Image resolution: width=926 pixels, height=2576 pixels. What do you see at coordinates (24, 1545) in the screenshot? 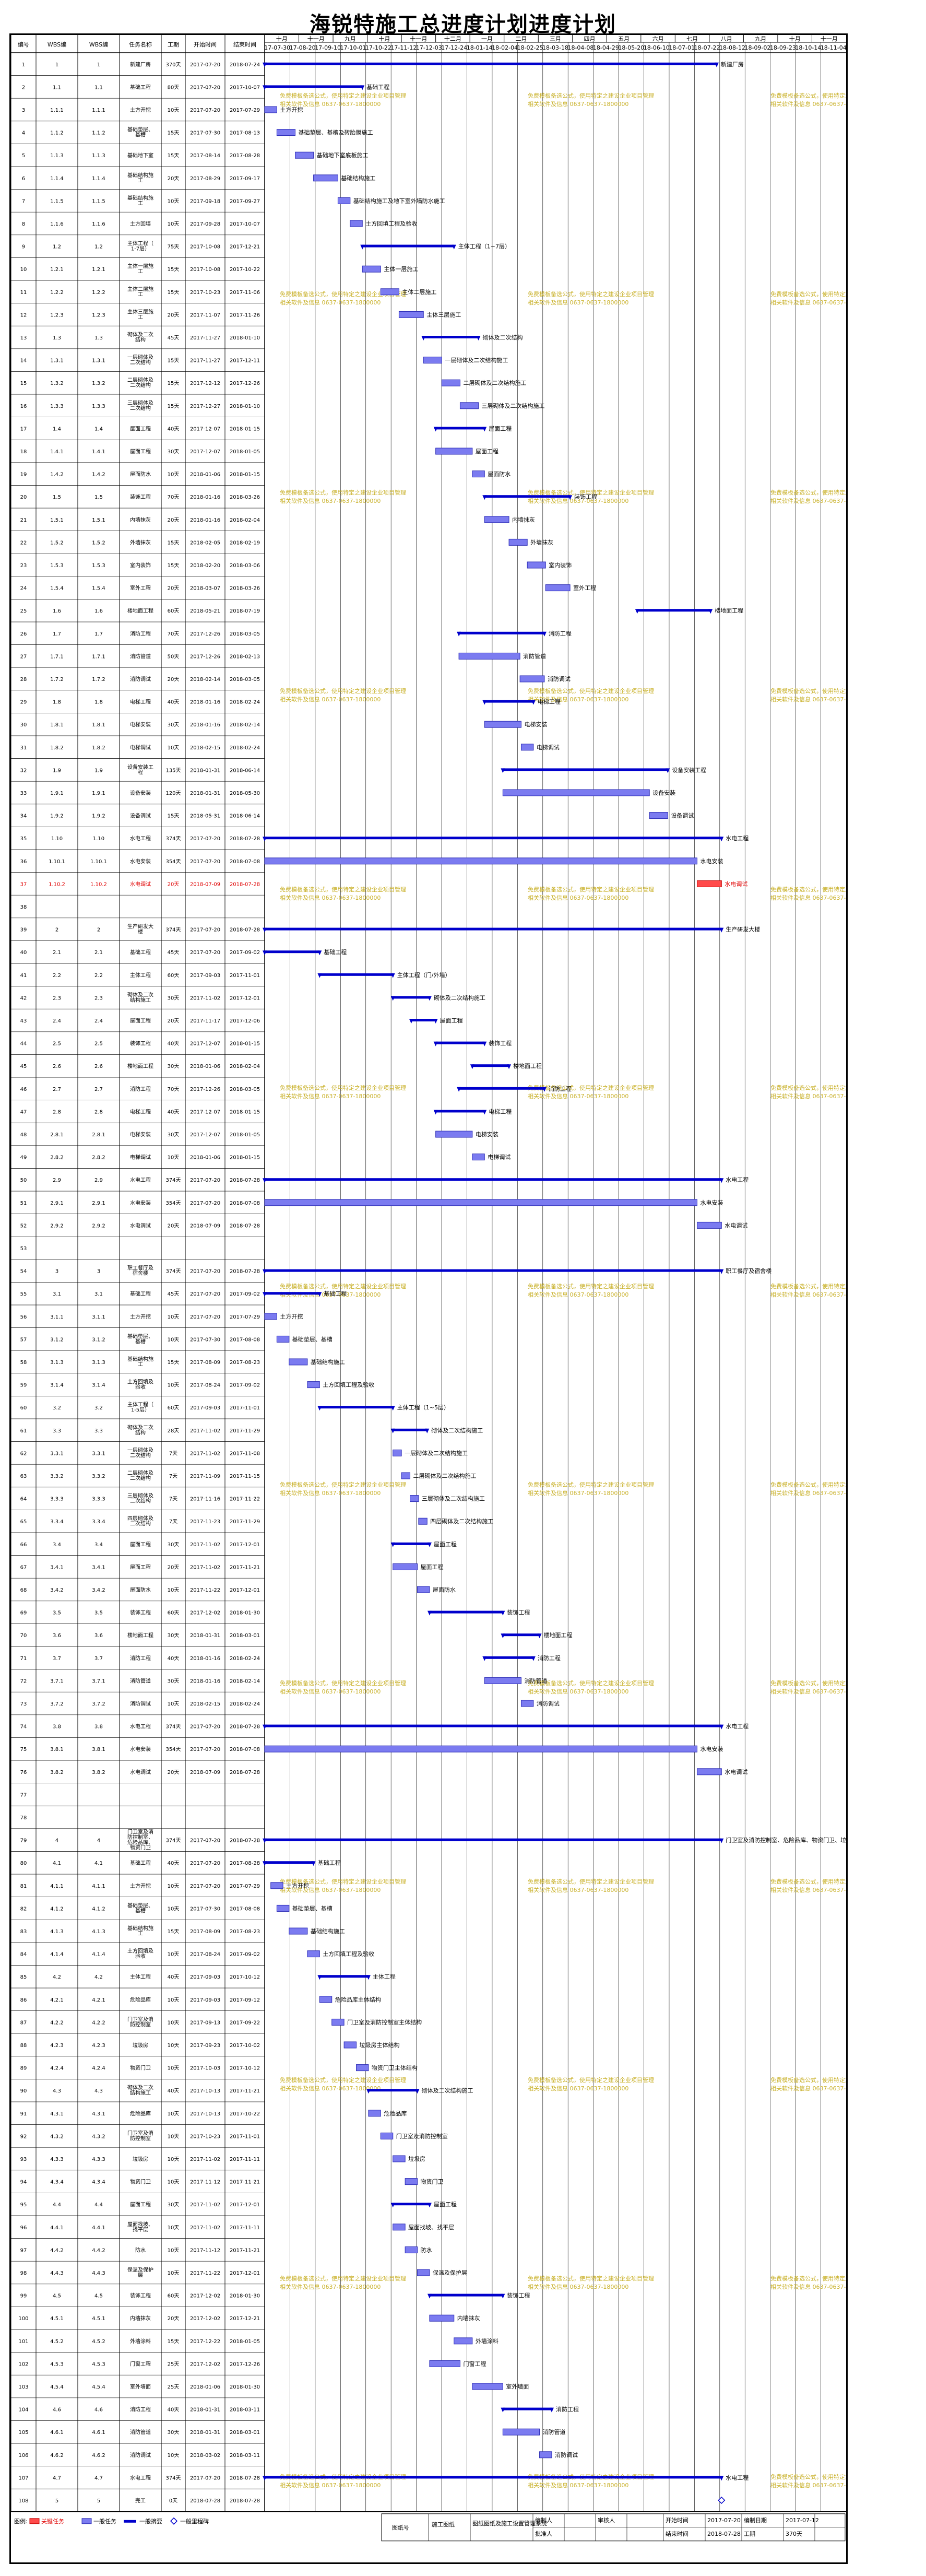
I see `table-cell: 66` at bounding box center [24, 1545].